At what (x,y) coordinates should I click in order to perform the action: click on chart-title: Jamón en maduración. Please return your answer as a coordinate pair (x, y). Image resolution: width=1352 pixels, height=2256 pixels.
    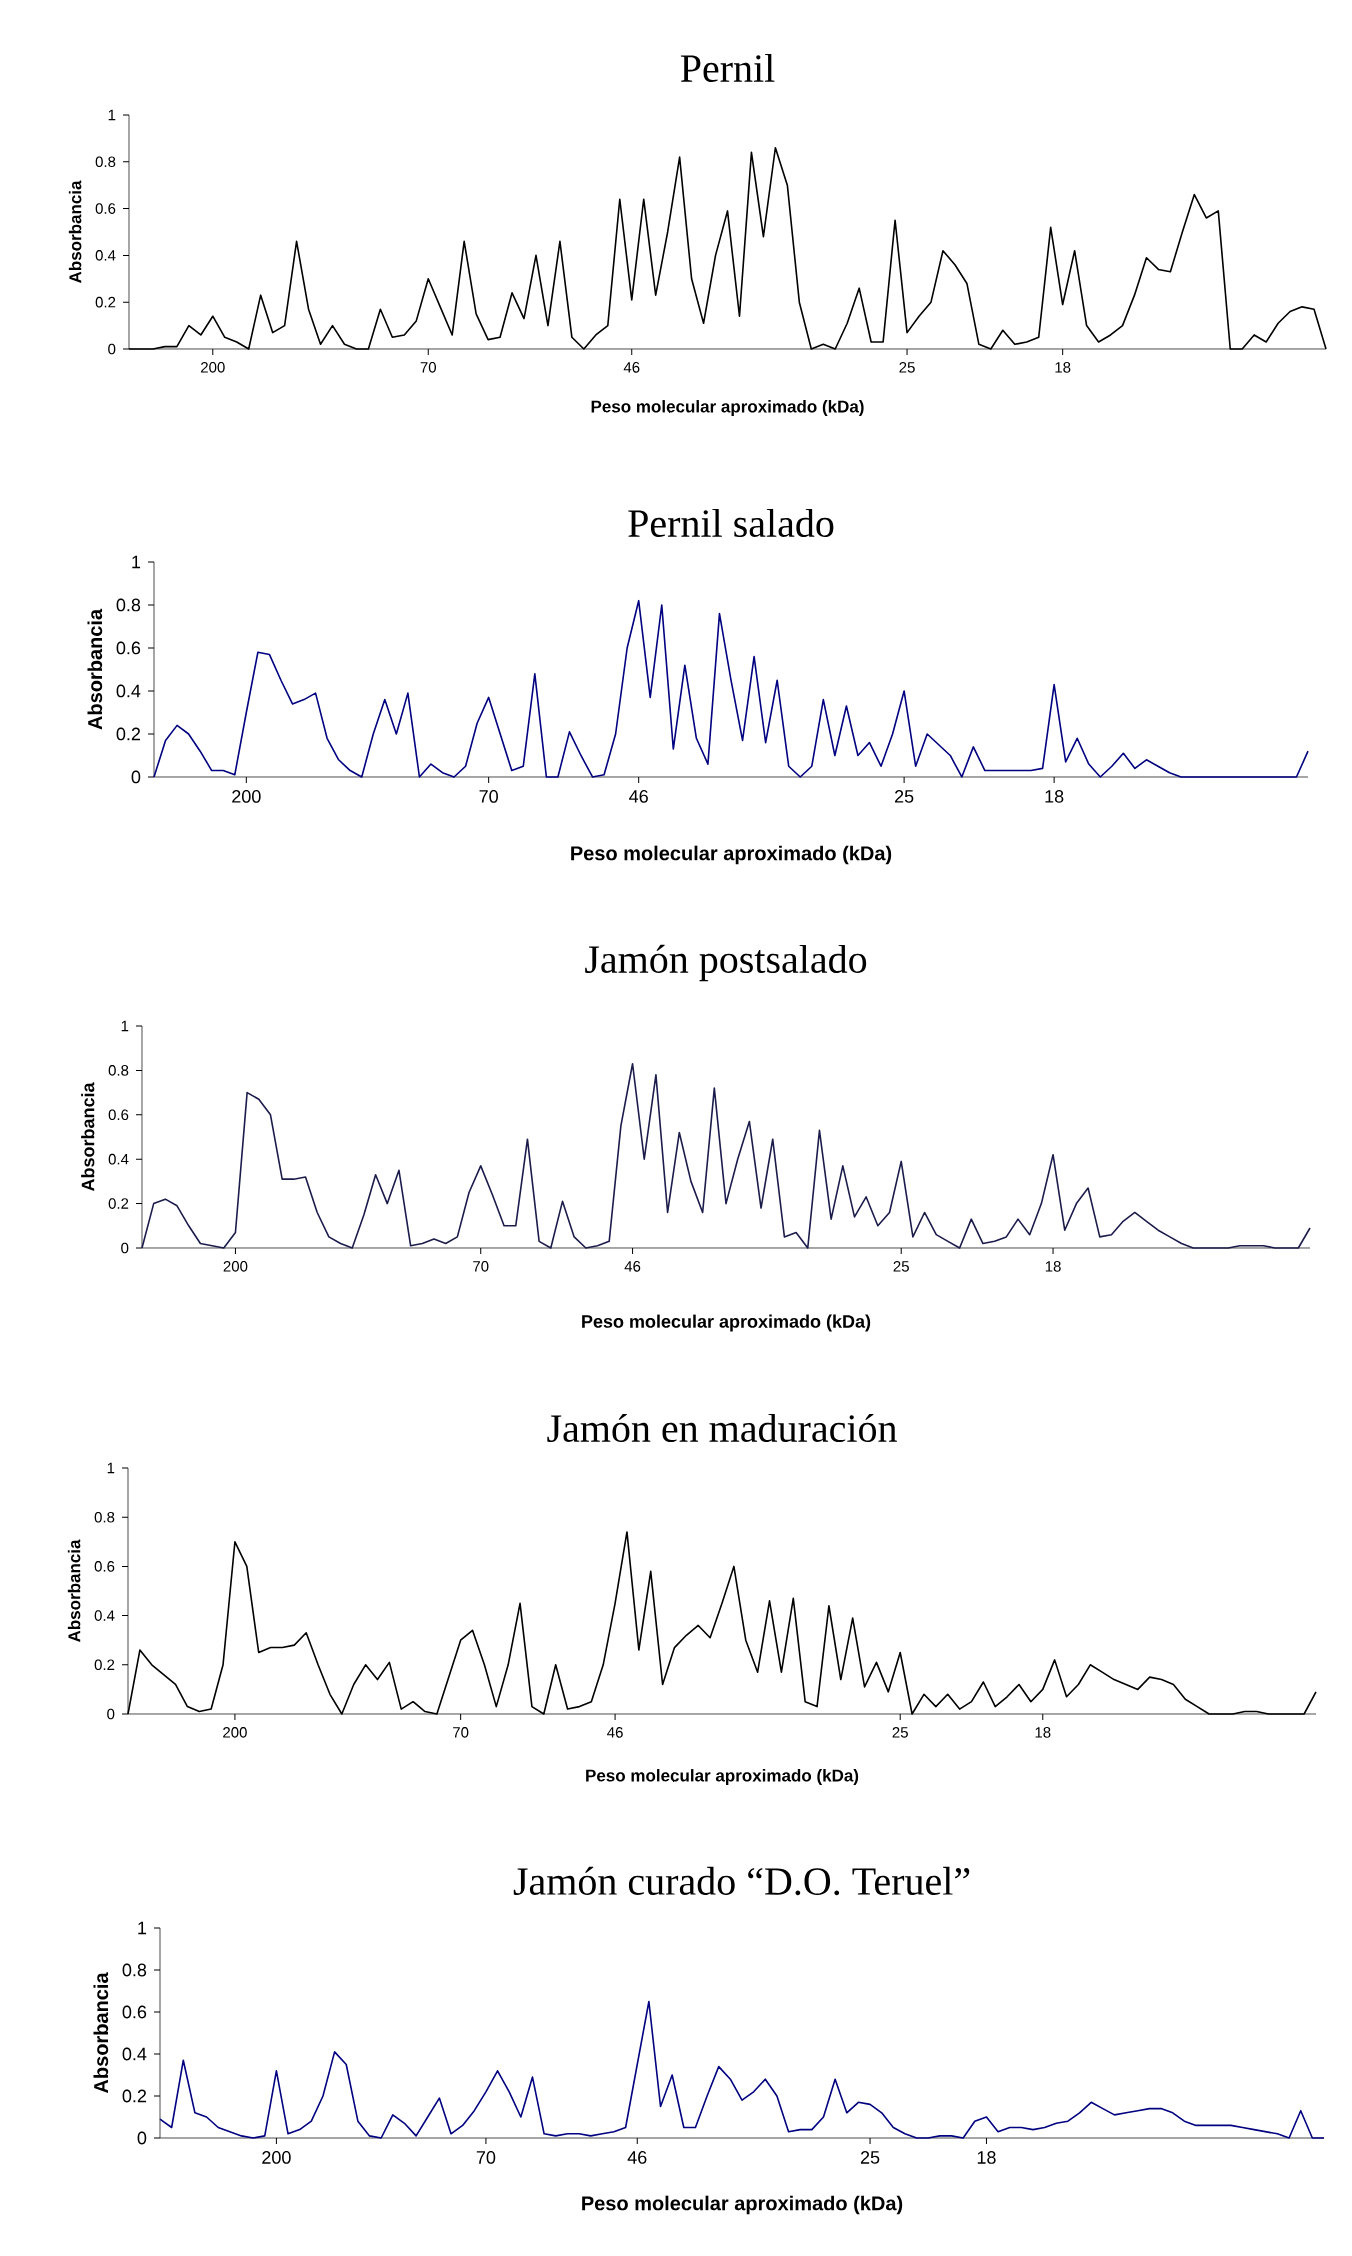
    Looking at the image, I should click on (722, 1428).